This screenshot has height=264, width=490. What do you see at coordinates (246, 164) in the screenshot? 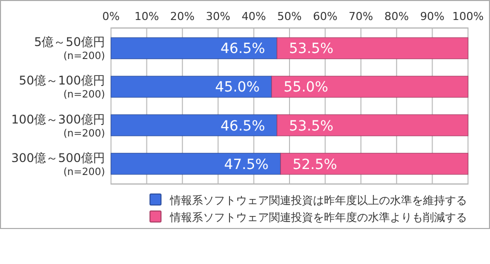
I see `data-label: 47.5%` at bounding box center [246, 164].